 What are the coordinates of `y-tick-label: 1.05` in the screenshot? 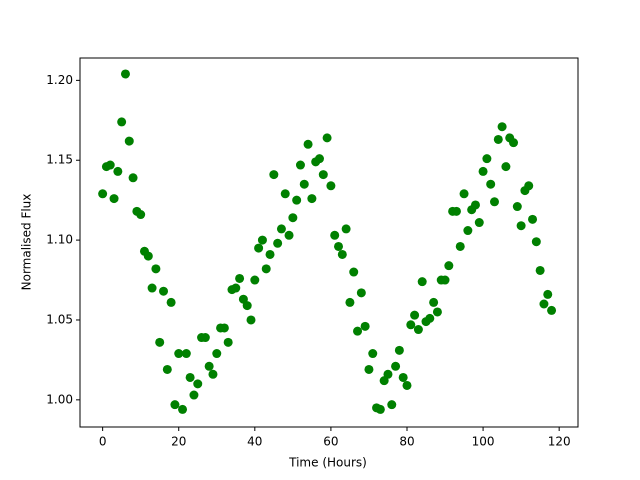 It's located at (59, 319).